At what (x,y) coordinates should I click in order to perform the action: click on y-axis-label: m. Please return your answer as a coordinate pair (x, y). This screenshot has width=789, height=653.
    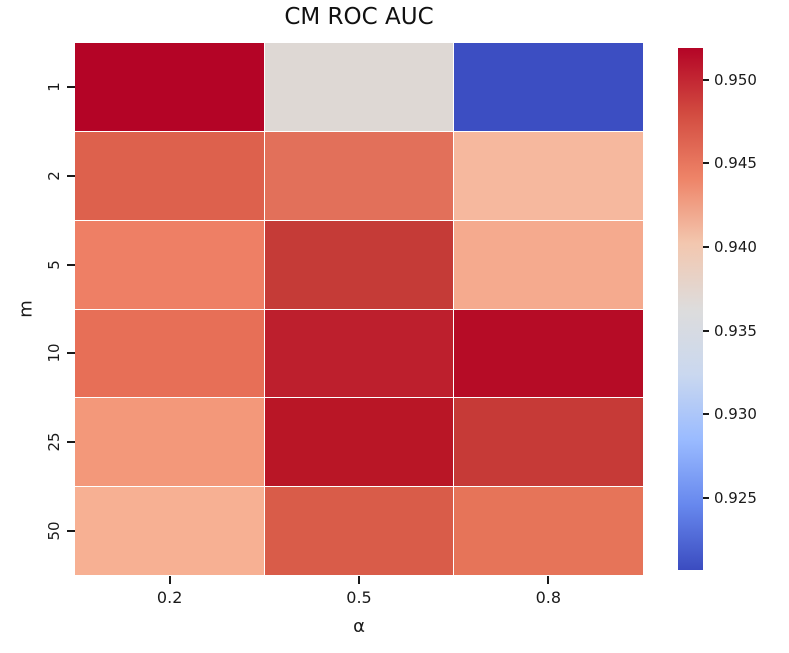
    Looking at the image, I should click on (26, 309).